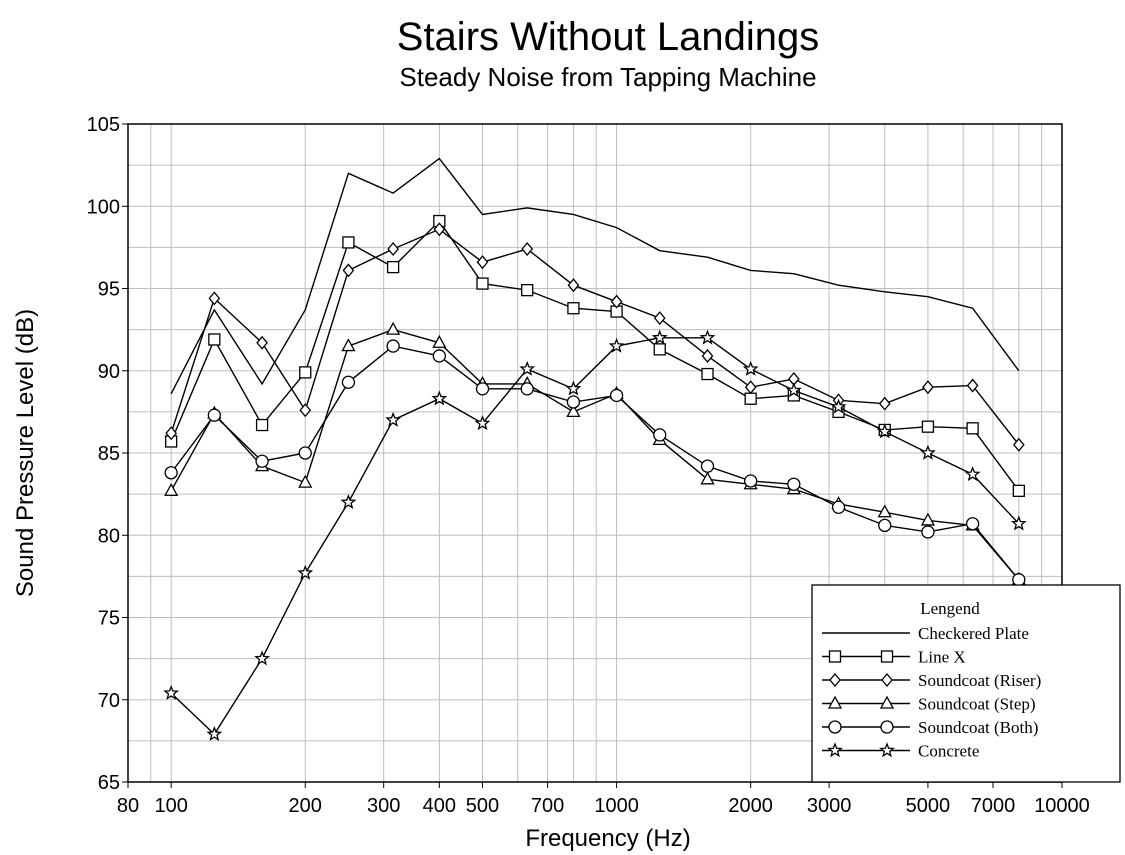 The image size is (1125, 855). What do you see at coordinates (109, 619) in the screenshot?
I see `y-tick-label: 75` at bounding box center [109, 619].